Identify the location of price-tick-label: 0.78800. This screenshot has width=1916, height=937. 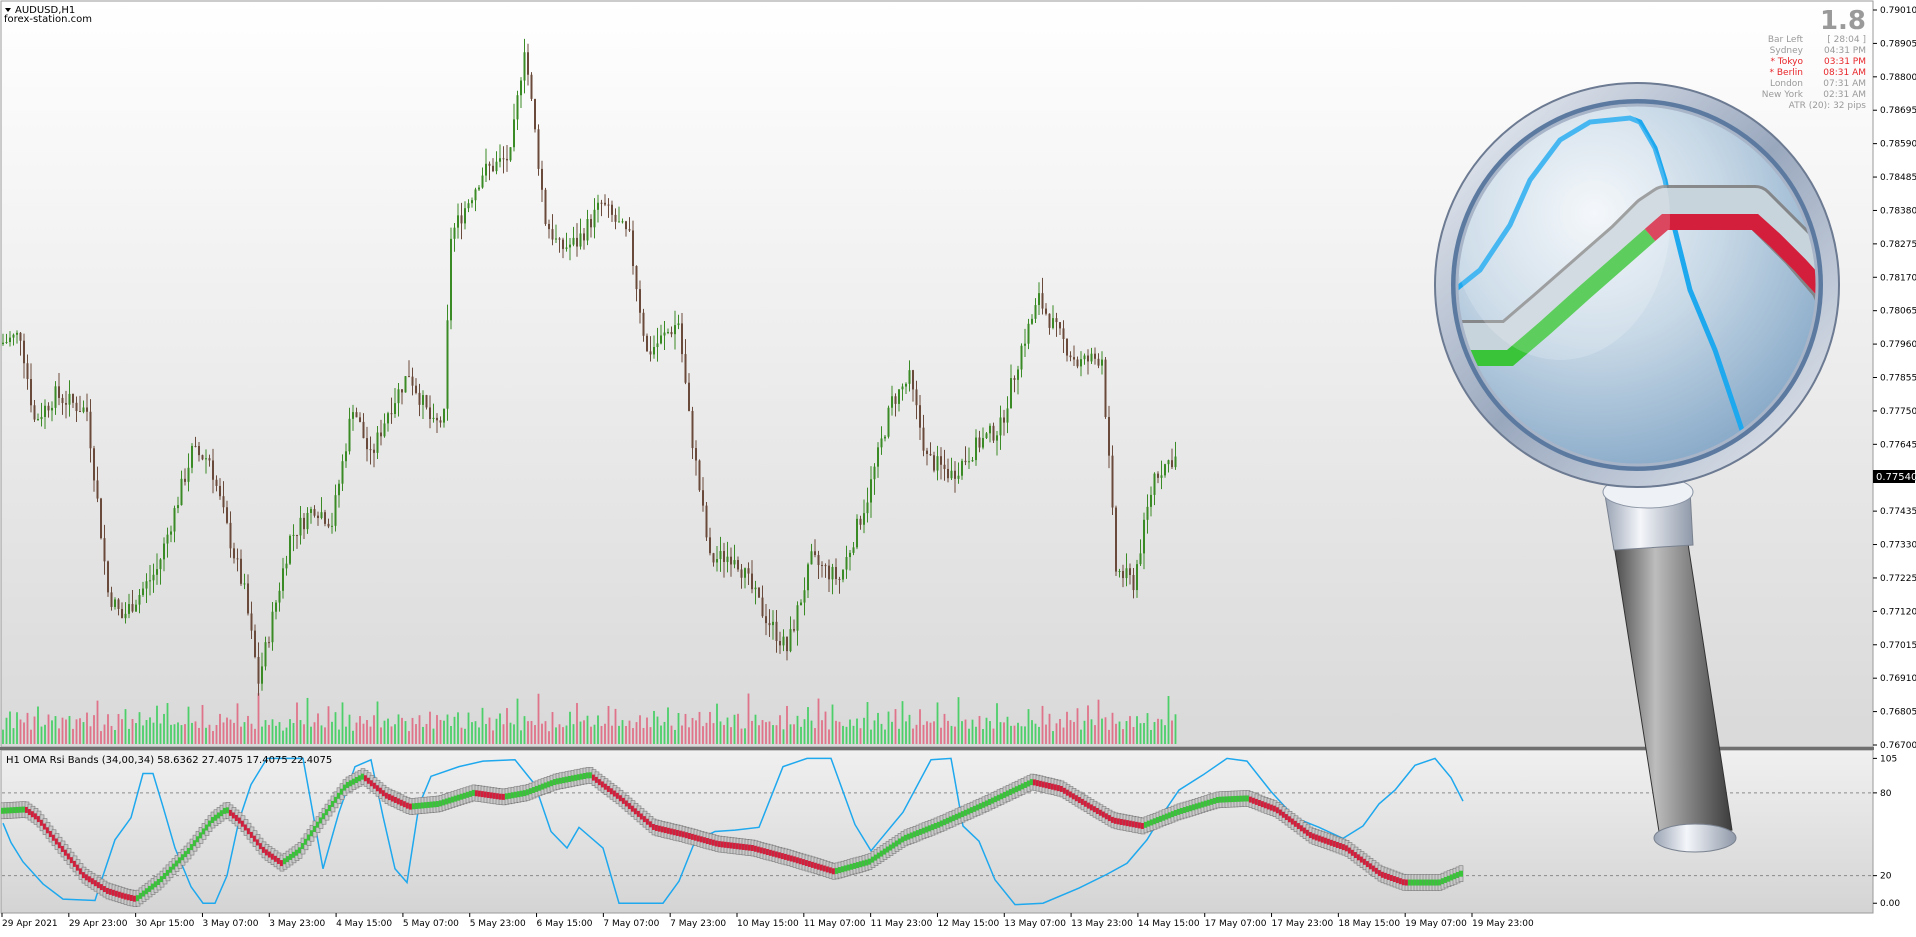
(1898, 78).